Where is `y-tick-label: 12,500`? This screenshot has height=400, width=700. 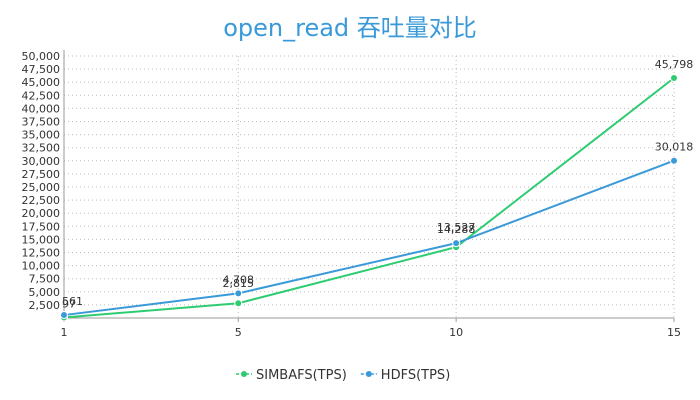
y-tick-label: 12,500 is located at coordinates (41, 253).